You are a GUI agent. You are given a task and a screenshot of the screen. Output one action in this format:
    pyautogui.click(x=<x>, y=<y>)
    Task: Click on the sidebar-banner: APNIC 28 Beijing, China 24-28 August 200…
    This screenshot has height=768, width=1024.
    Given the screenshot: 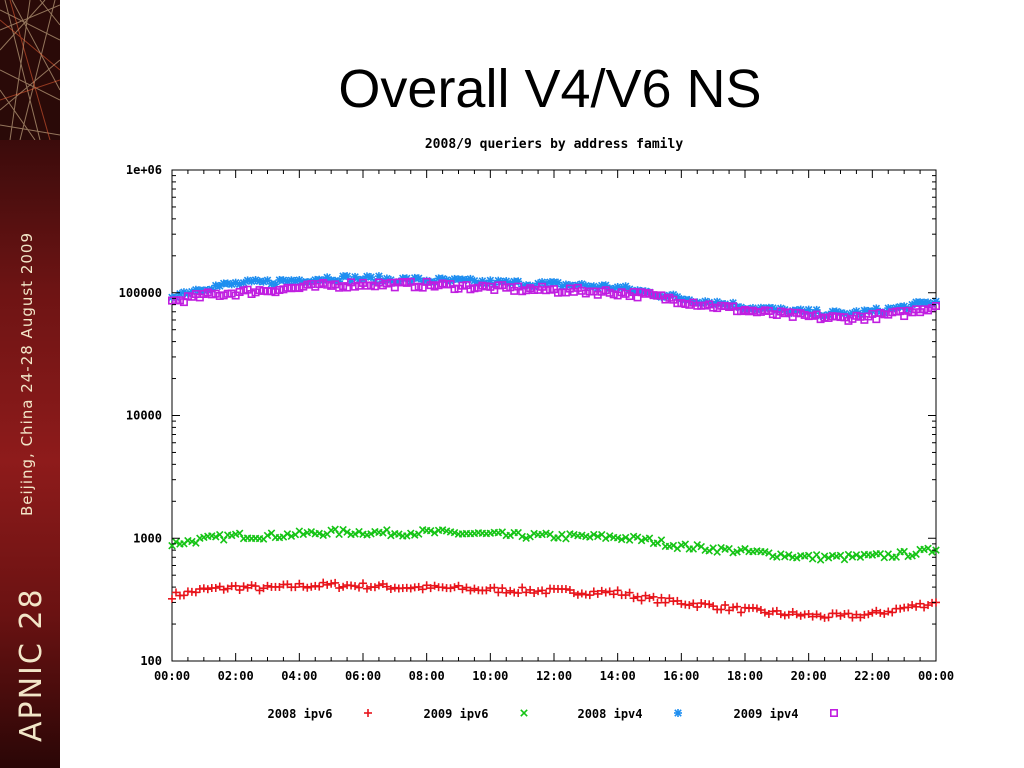 What is the action you would take?
    pyautogui.click(x=30, y=384)
    